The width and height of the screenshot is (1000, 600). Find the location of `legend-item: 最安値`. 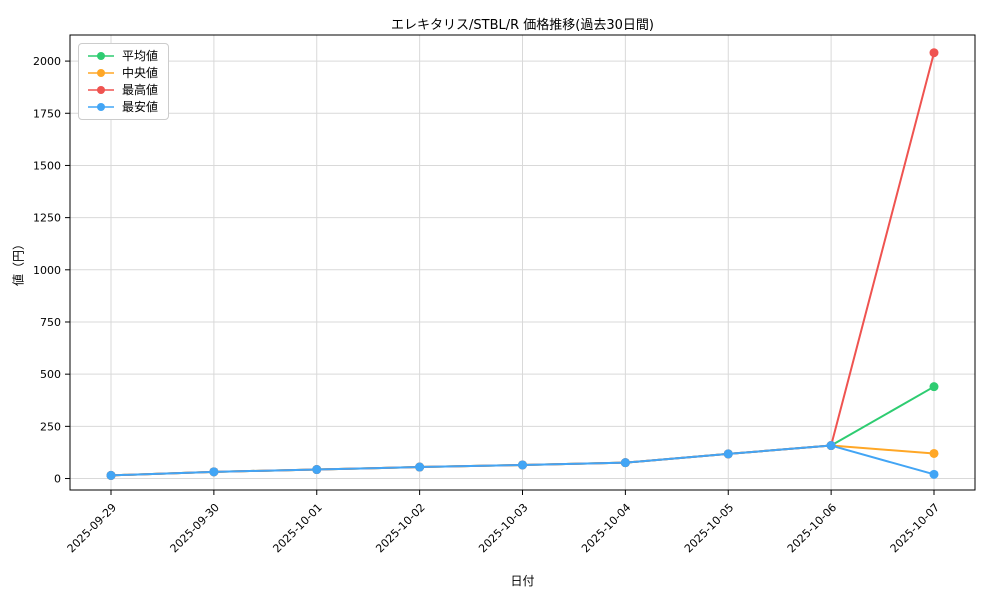

legend-item: 最安値 is located at coordinates (122, 107).